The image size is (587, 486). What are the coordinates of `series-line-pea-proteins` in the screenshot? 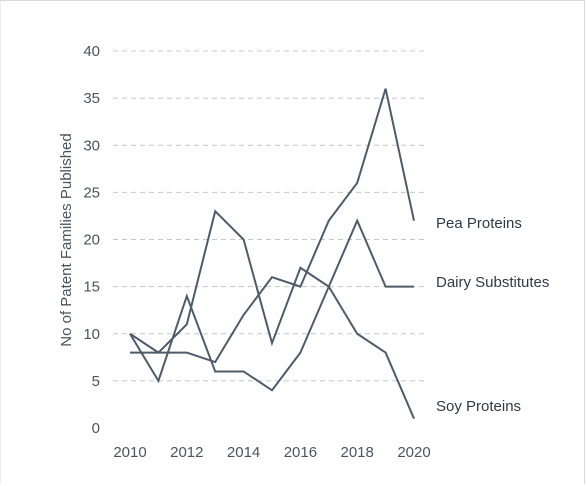 It's located at (271, 281).